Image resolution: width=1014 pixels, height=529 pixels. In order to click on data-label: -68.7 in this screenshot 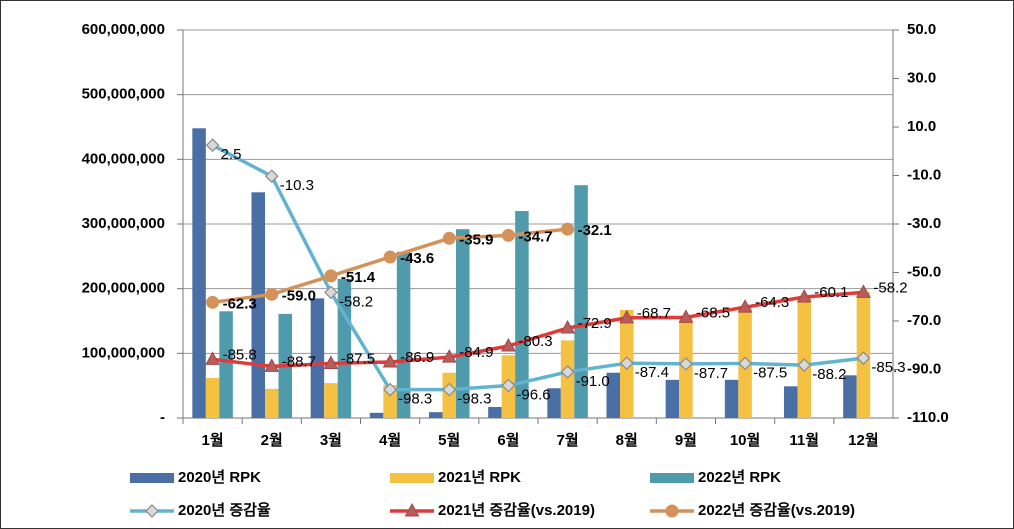, I will do `click(654, 313)`.